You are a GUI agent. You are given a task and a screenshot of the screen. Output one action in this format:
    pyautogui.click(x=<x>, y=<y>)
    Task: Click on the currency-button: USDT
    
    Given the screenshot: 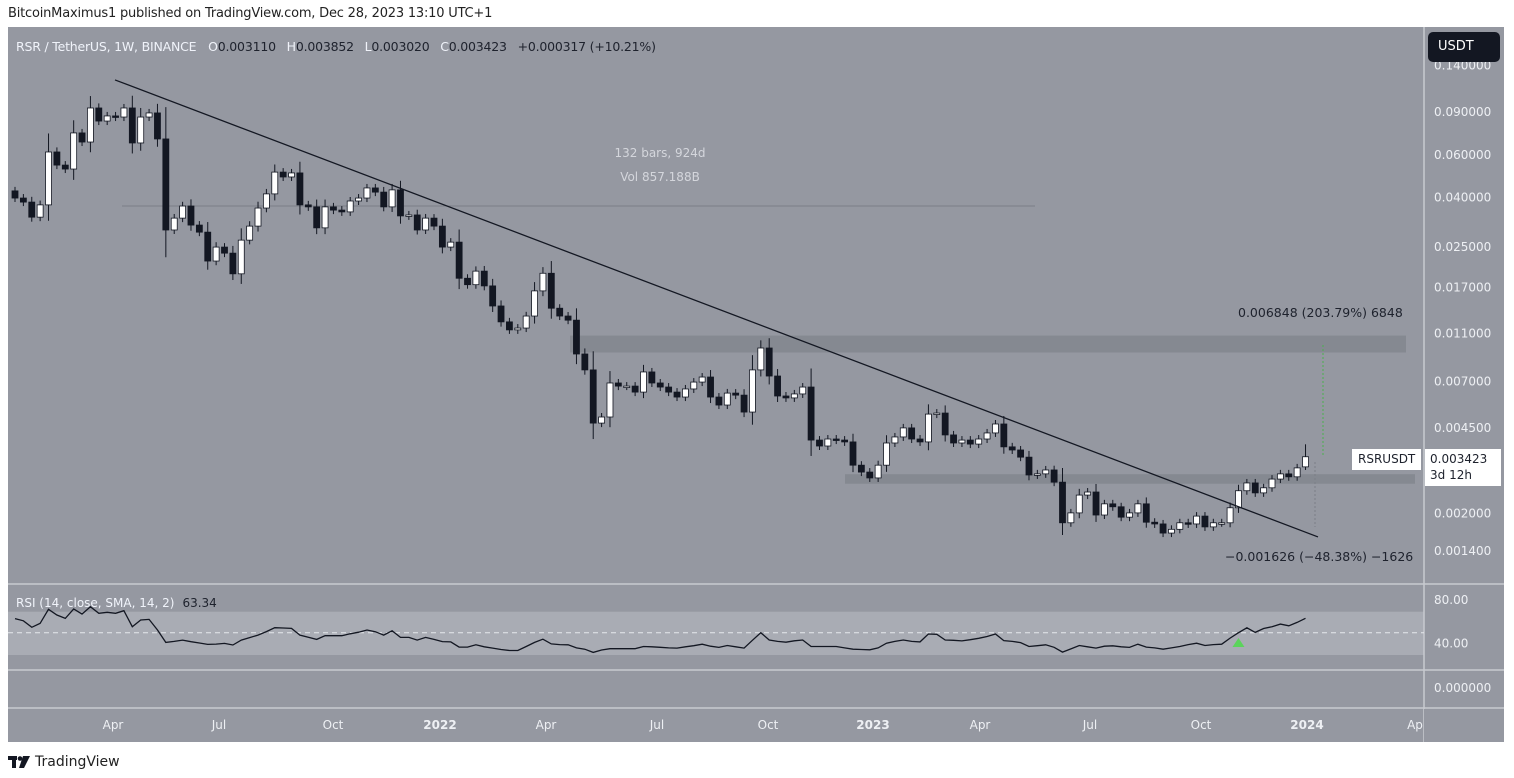 What is the action you would take?
    pyautogui.click(x=1464, y=47)
    